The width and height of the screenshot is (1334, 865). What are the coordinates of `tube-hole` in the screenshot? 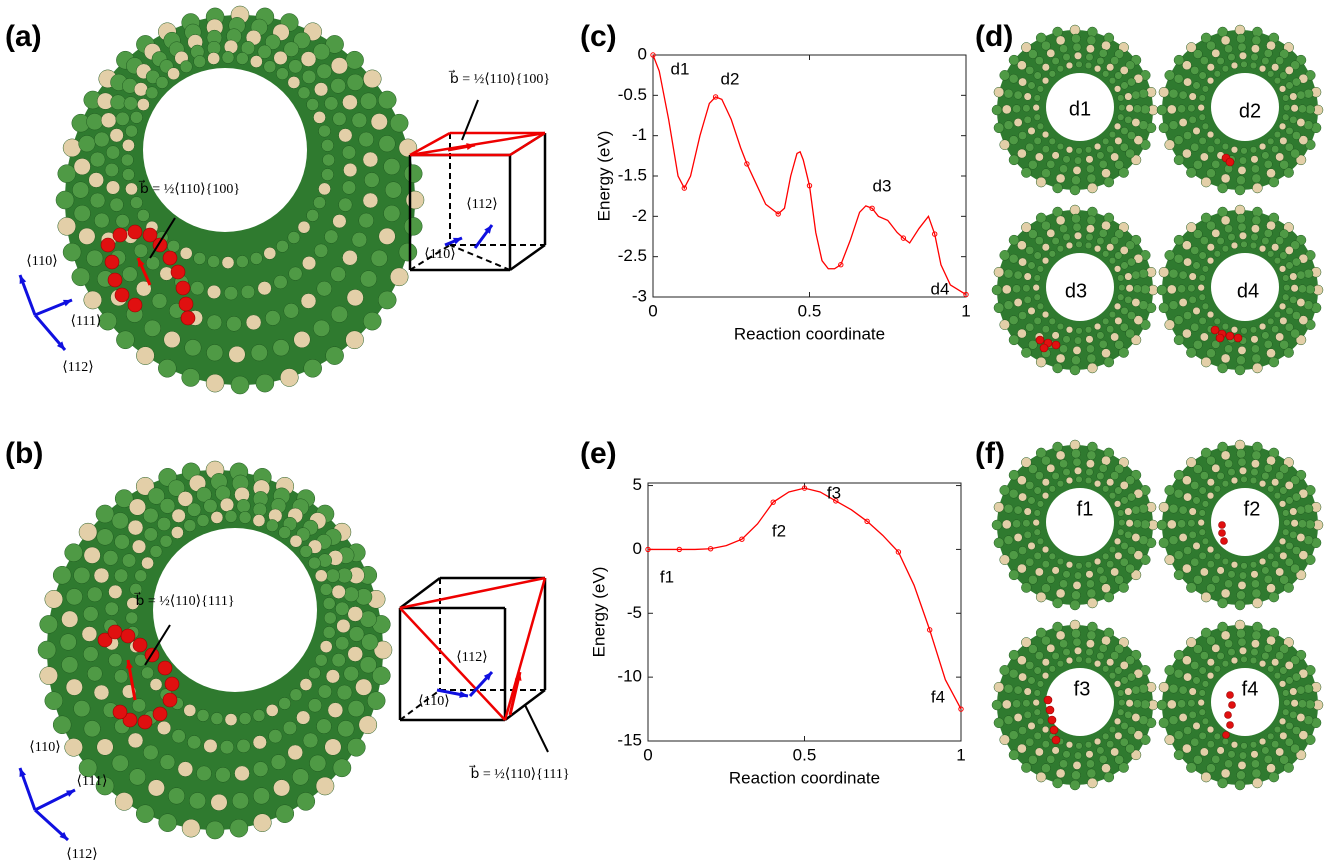 It's located at (1245, 107).